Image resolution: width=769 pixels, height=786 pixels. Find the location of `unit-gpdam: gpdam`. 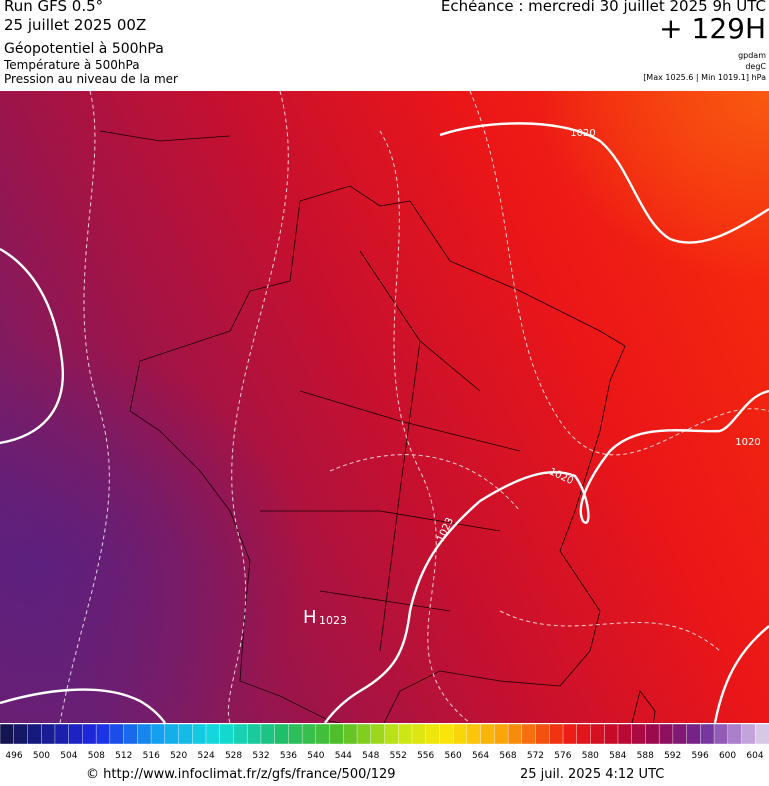

unit-gpdam: gpdam is located at coordinates (752, 55).